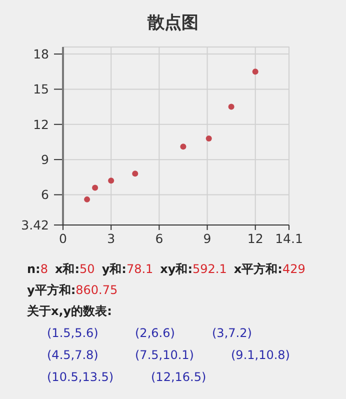 Image resolution: width=346 pixels, height=399 pixels. I want to click on text: n:8, so click(37, 269).